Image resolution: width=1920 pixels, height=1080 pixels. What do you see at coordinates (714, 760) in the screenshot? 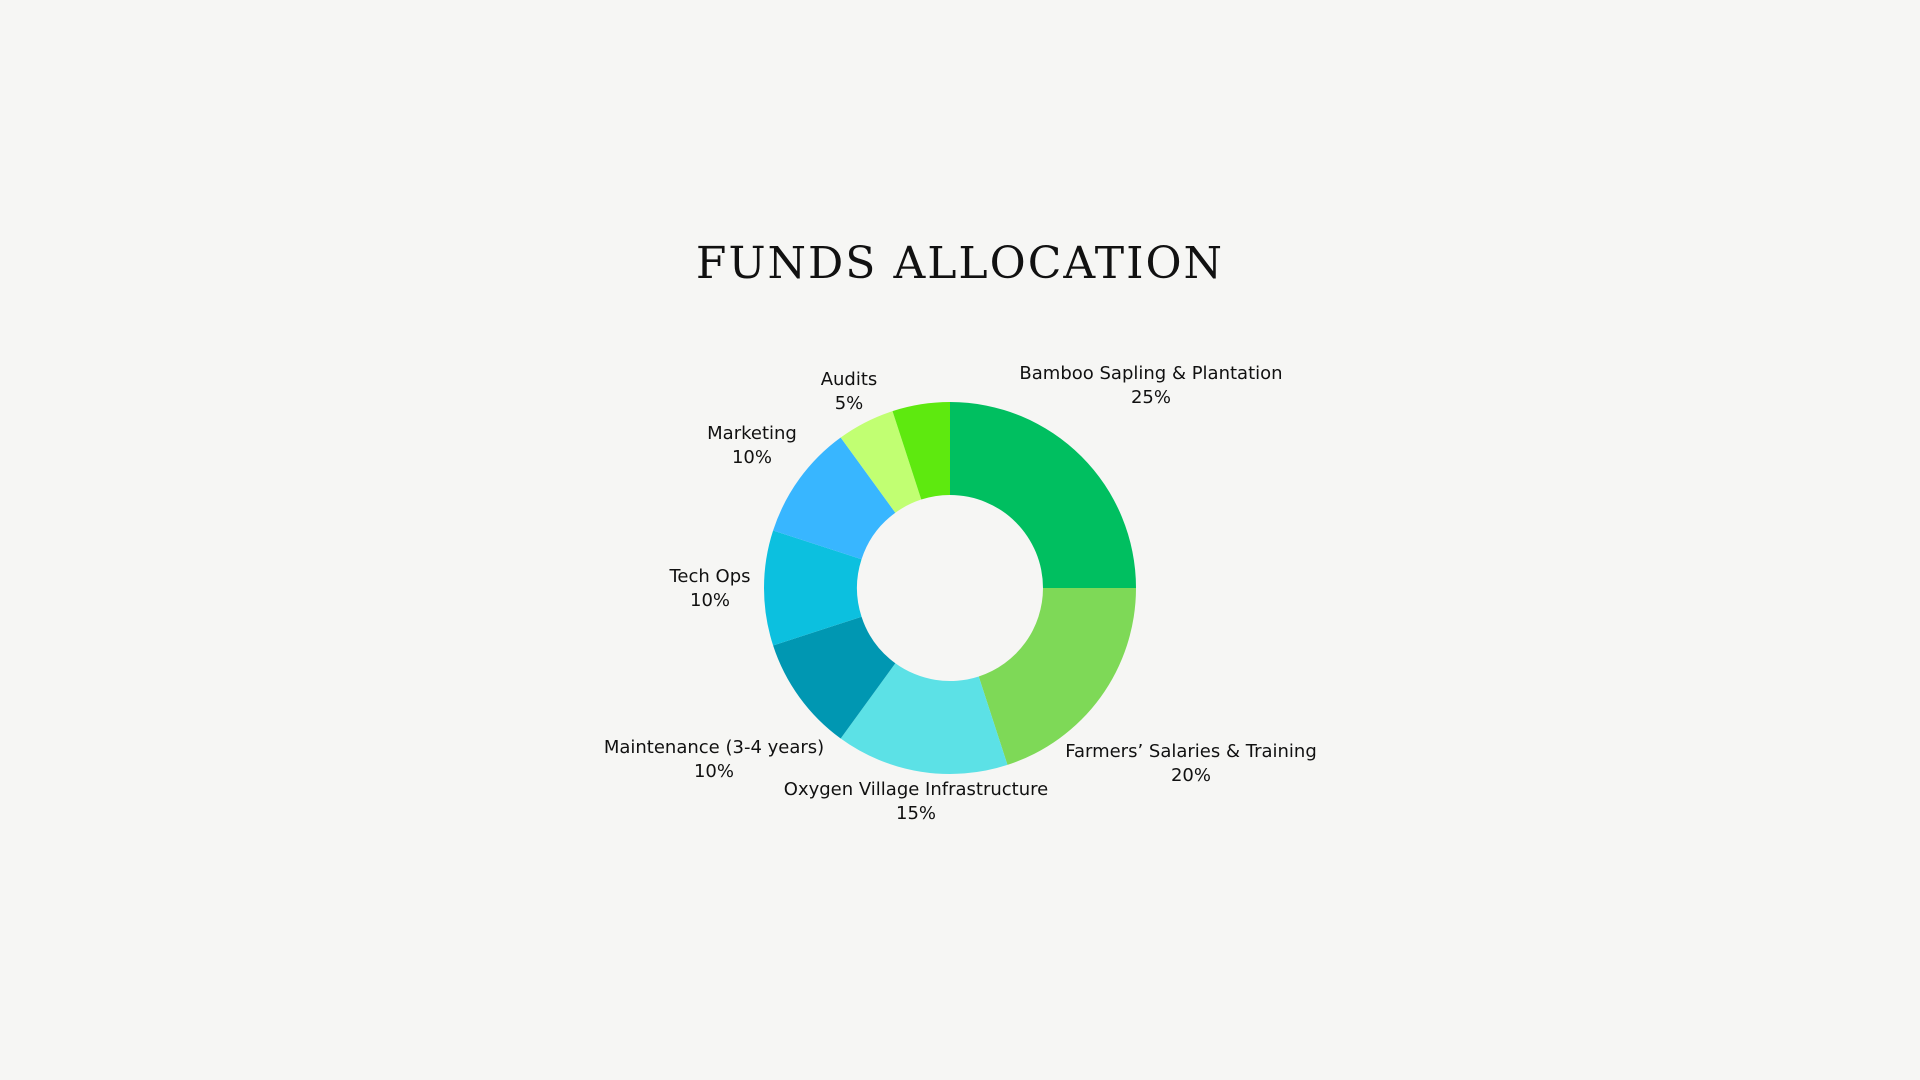
I see `slice-label: Maintenance (3-4 years) 10%` at bounding box center [714, 760].